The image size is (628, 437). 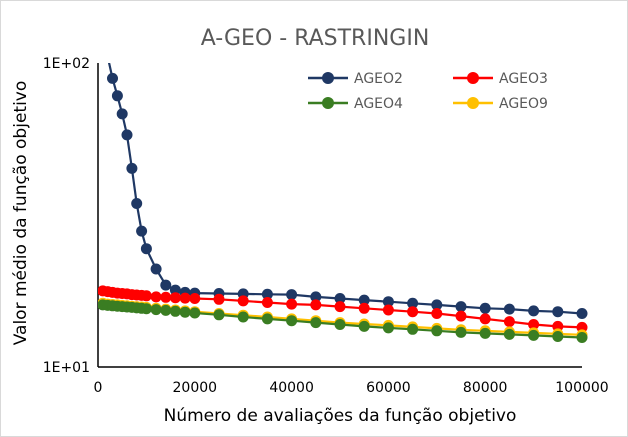 What do you see at coordinates (581, 388) in the screenshot?
I see `x-tick-label: 100000` at bounding box center [581, 388].